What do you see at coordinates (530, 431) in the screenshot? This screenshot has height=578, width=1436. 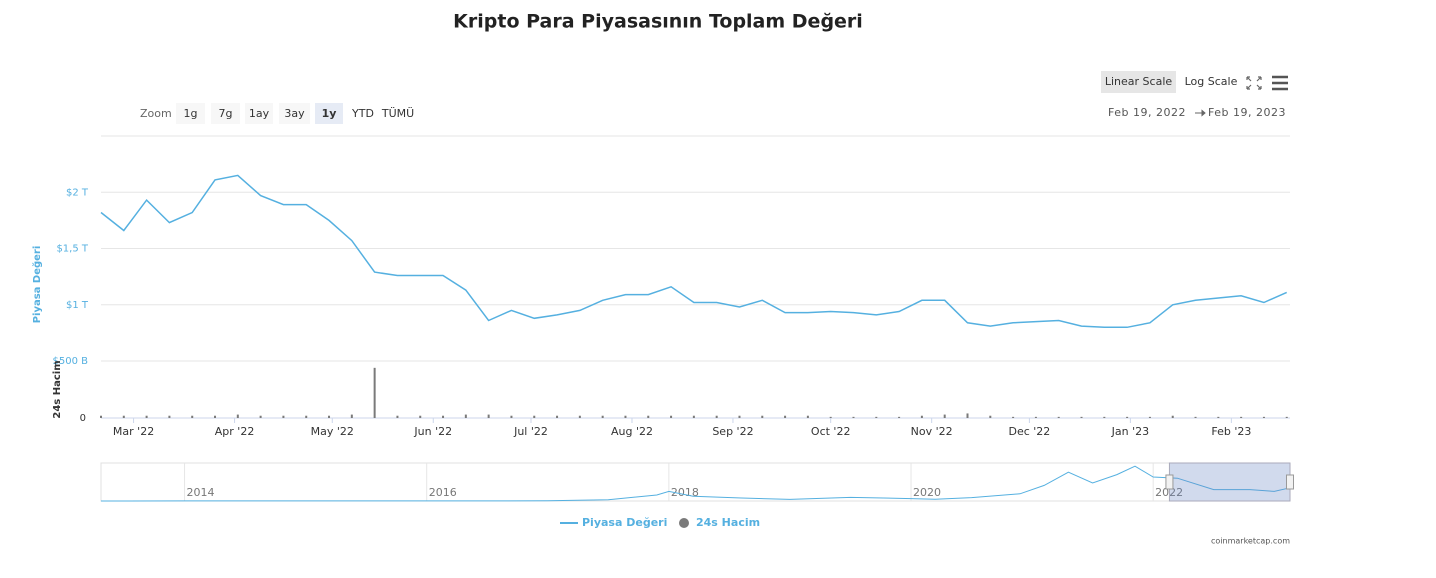 I see `x-tick-label: Jul '22` at bounding box center [530, 431].